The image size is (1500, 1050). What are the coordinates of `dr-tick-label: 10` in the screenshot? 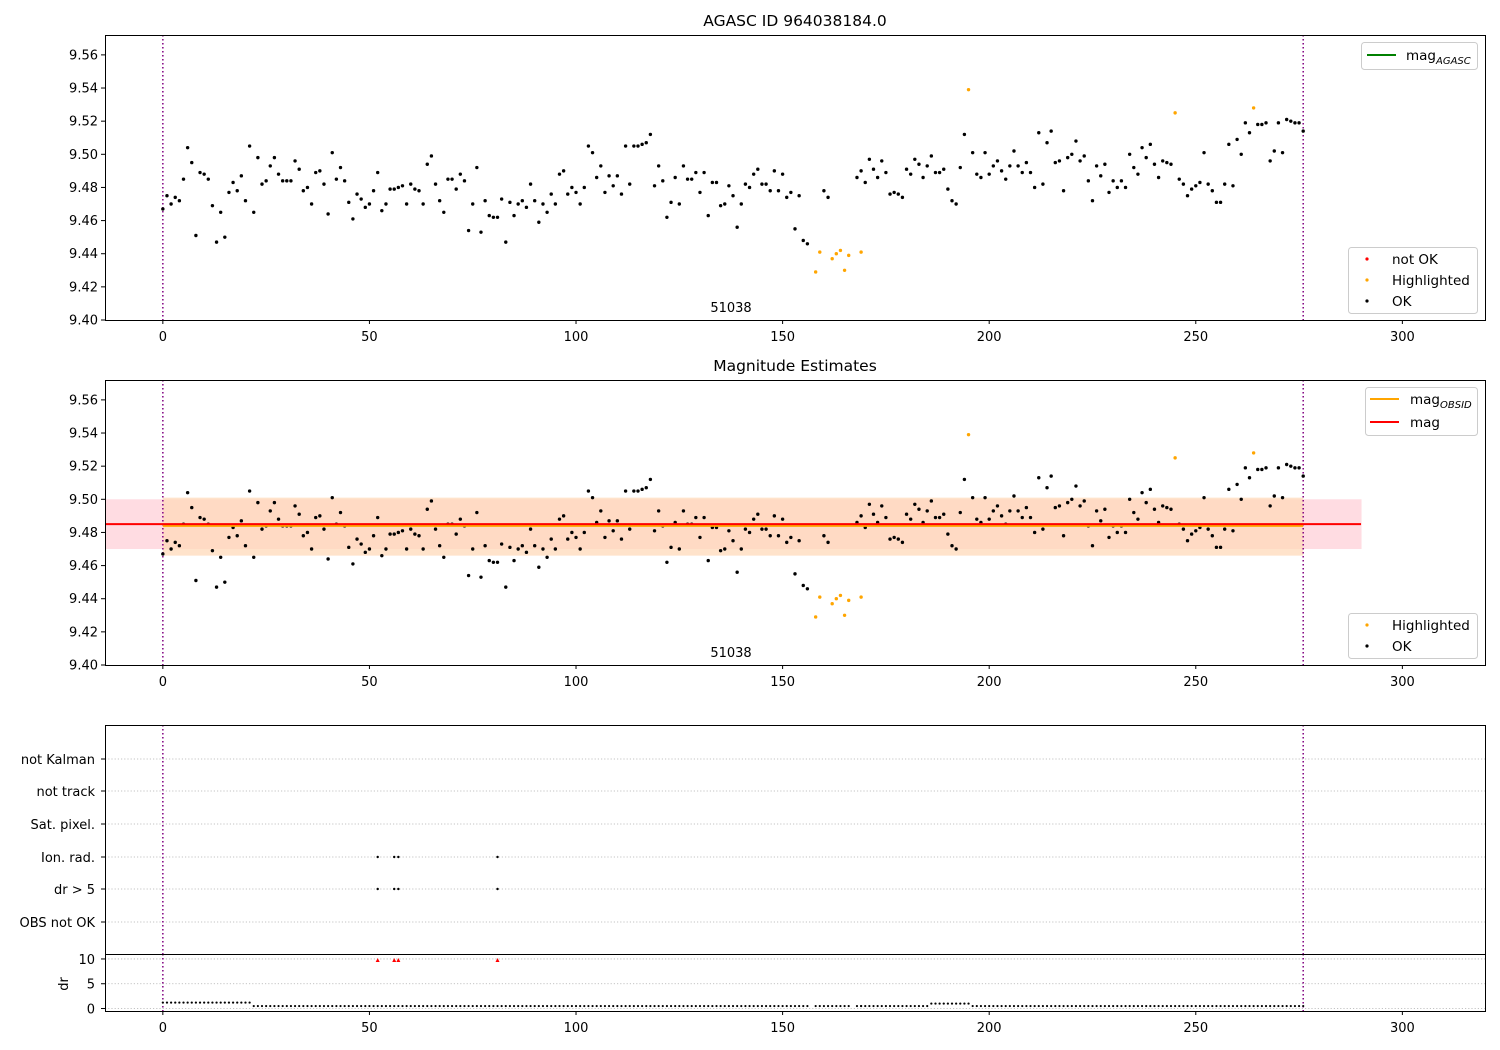 It's located at (86, 960).